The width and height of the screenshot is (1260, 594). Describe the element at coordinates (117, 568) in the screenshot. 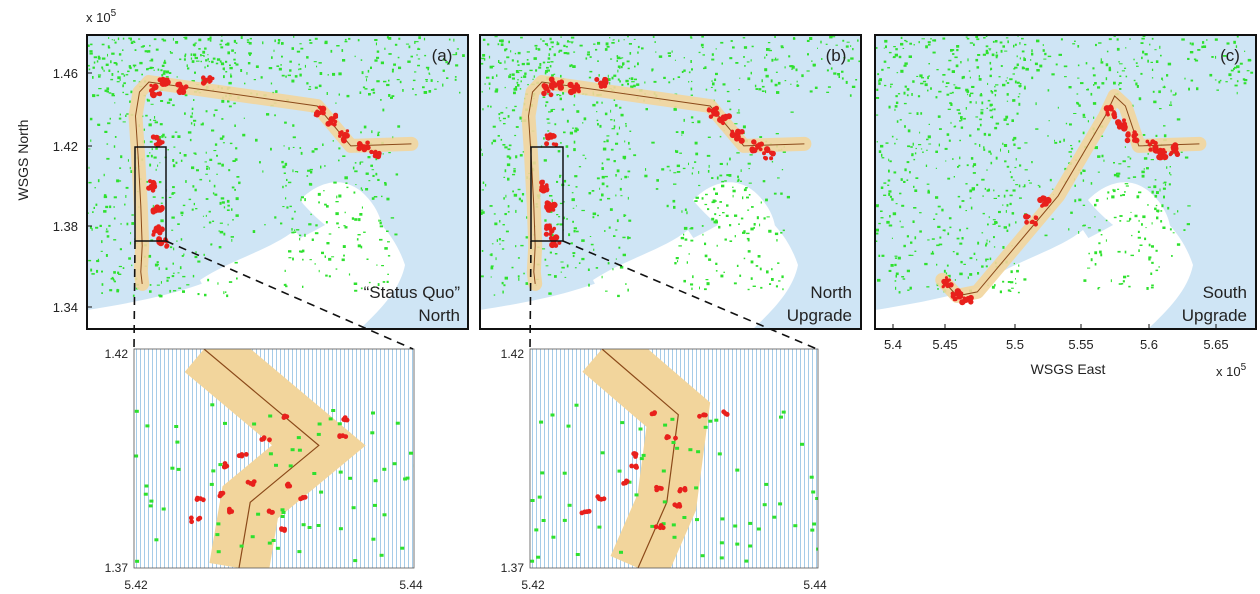

I see `inset-a-y-tick-bottom: 1.37` at that location.